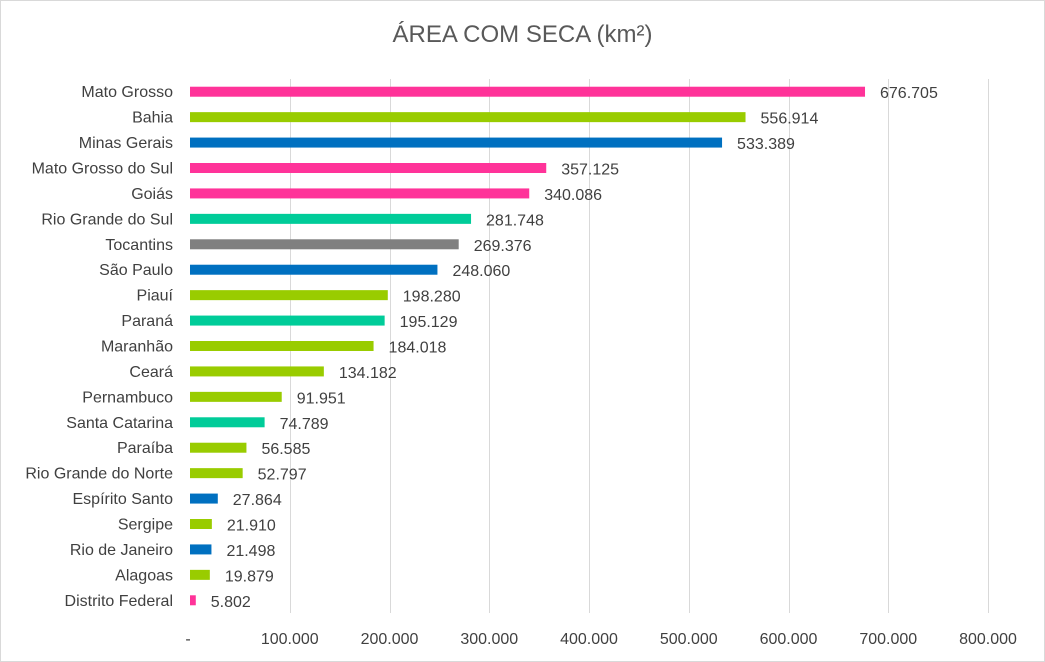 This screenshot has width=1045, height=662. What do you see at coordinates (503, 246) in the screenshot?
I see `value-label-6: 269.376` at bounding box center [503, 246].